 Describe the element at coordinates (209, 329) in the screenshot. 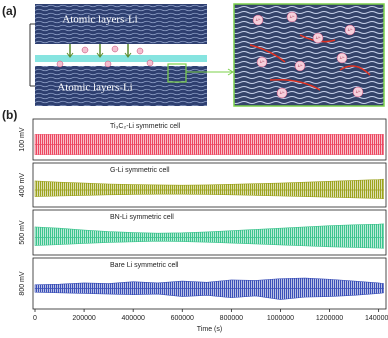

I see `x-axis-title: Time (s)` at that location.